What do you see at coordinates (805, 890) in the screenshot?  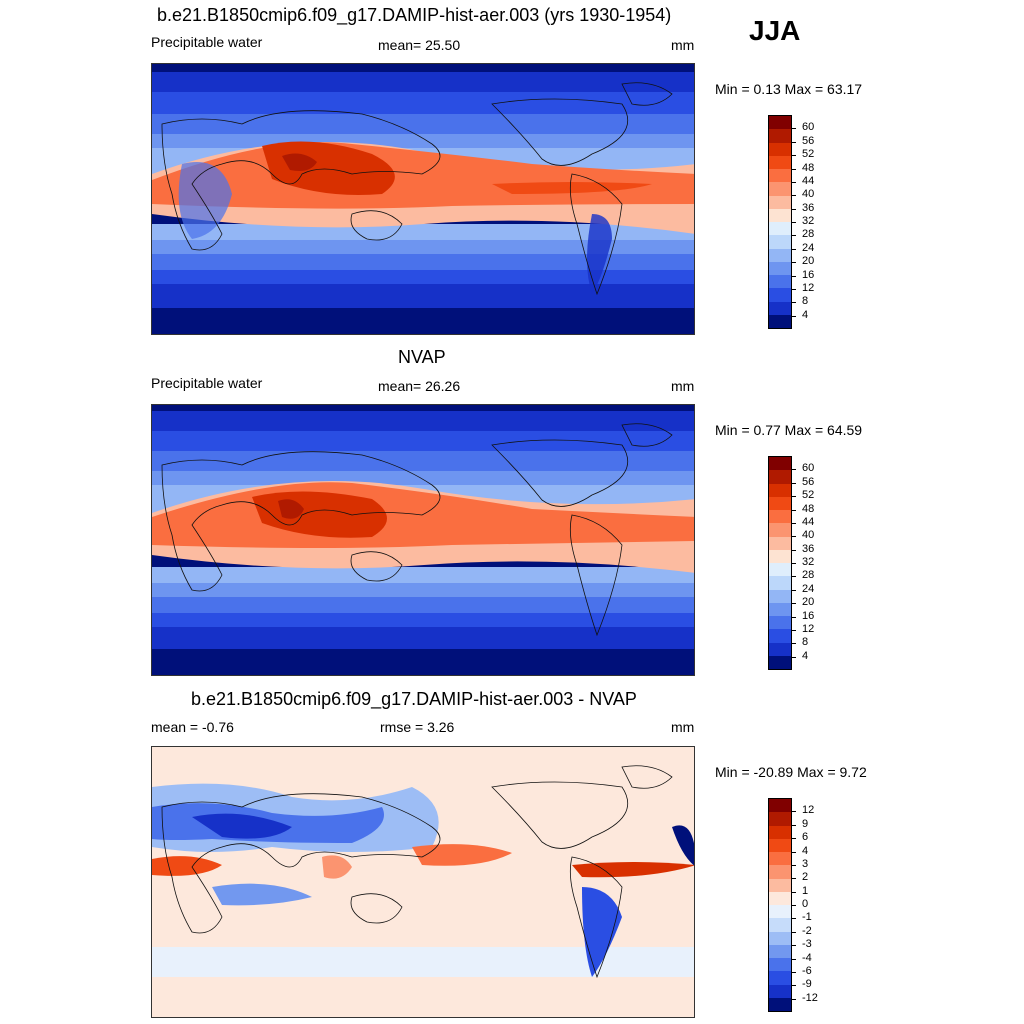 I see `colorbar-tick-label: 1` at bounding box center [805, 890].